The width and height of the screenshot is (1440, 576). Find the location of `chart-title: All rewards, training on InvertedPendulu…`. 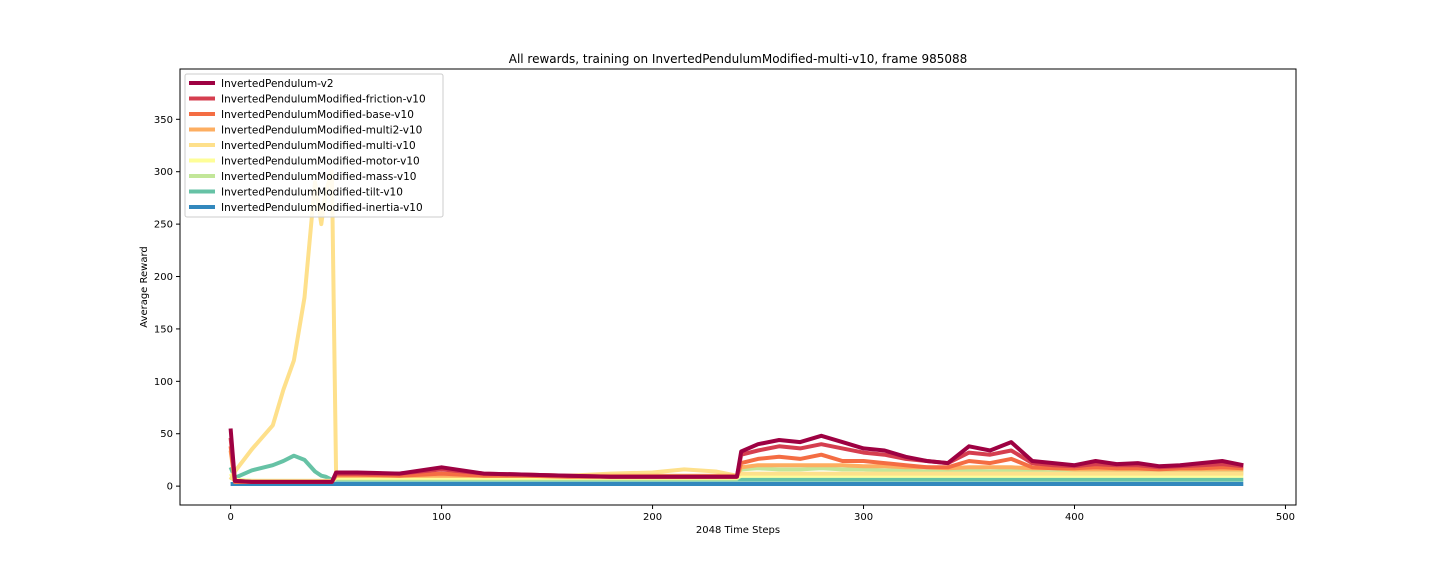

chart-title: All rewards, training on InvertedPendulu… is located at coordinates (738, 59).